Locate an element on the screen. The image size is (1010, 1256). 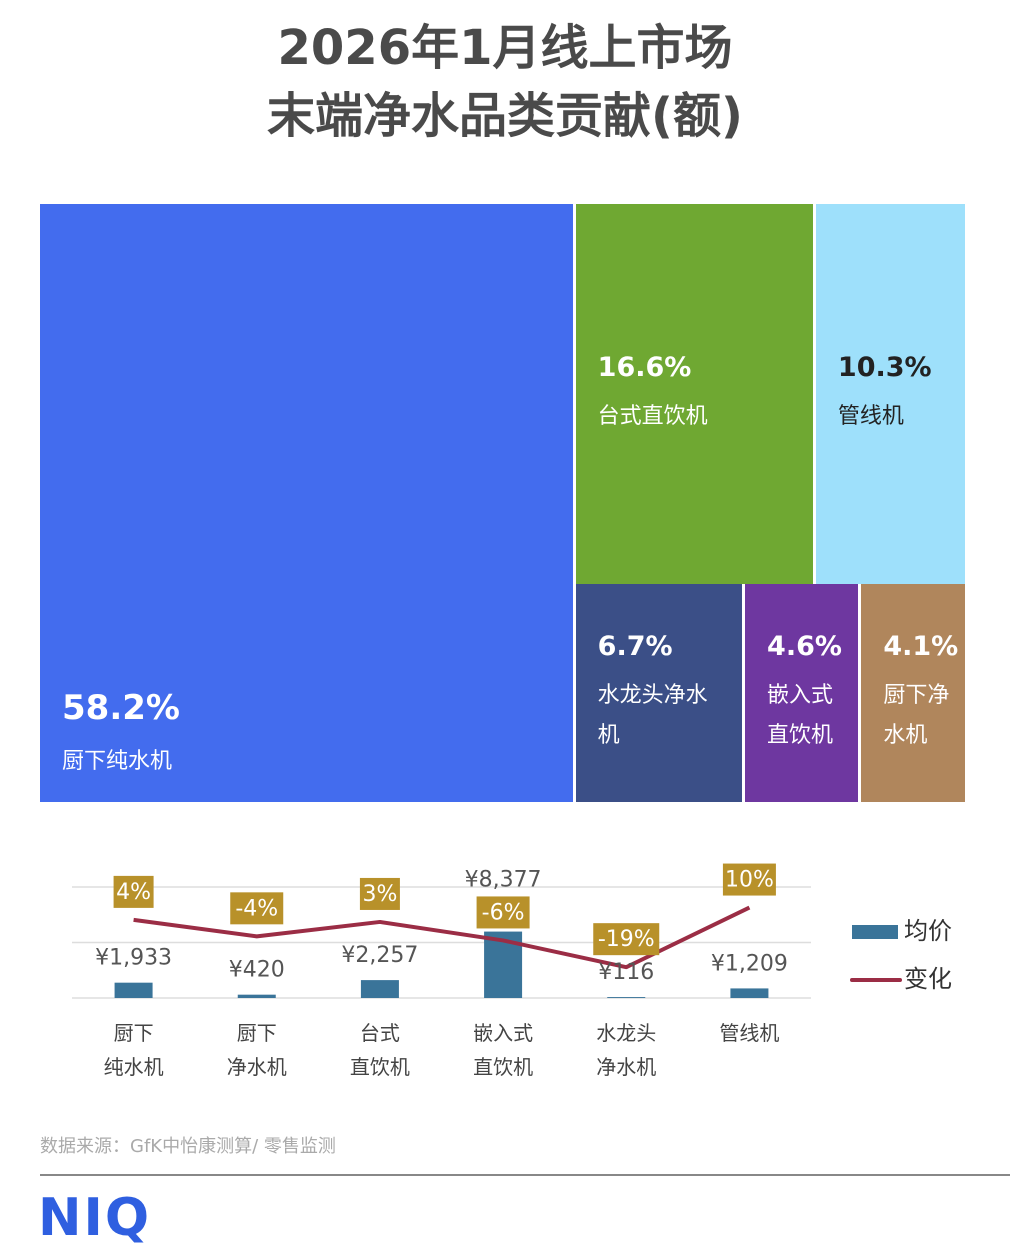
bar-value-label: ¥2,257 is located at coordinates (379, 955).